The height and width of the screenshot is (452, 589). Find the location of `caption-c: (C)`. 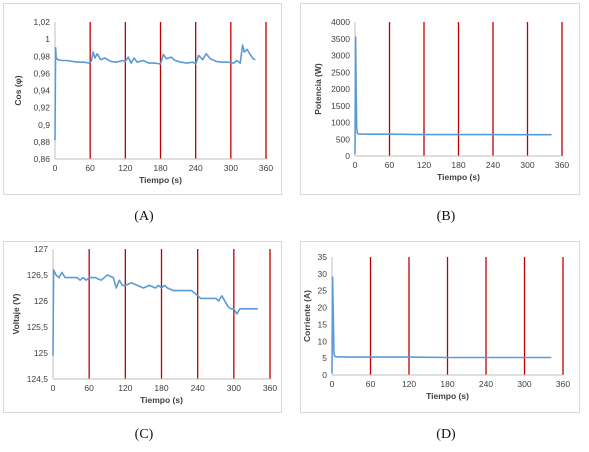

caption-c: (C) is located at coordinates (144, 434).